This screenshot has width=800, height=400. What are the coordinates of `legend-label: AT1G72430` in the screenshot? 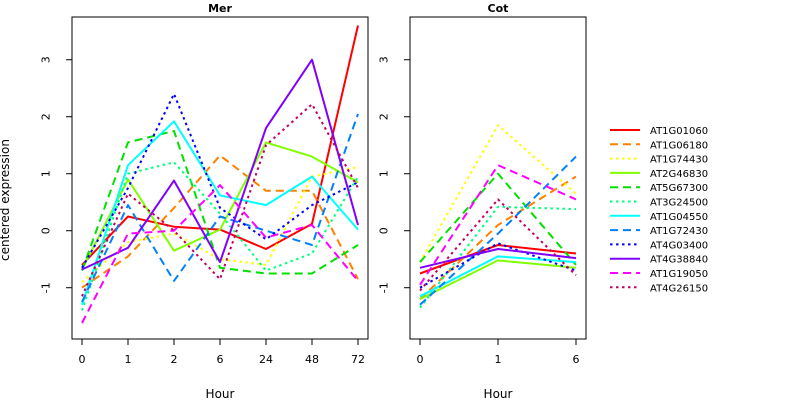 It's located at (679, 231).